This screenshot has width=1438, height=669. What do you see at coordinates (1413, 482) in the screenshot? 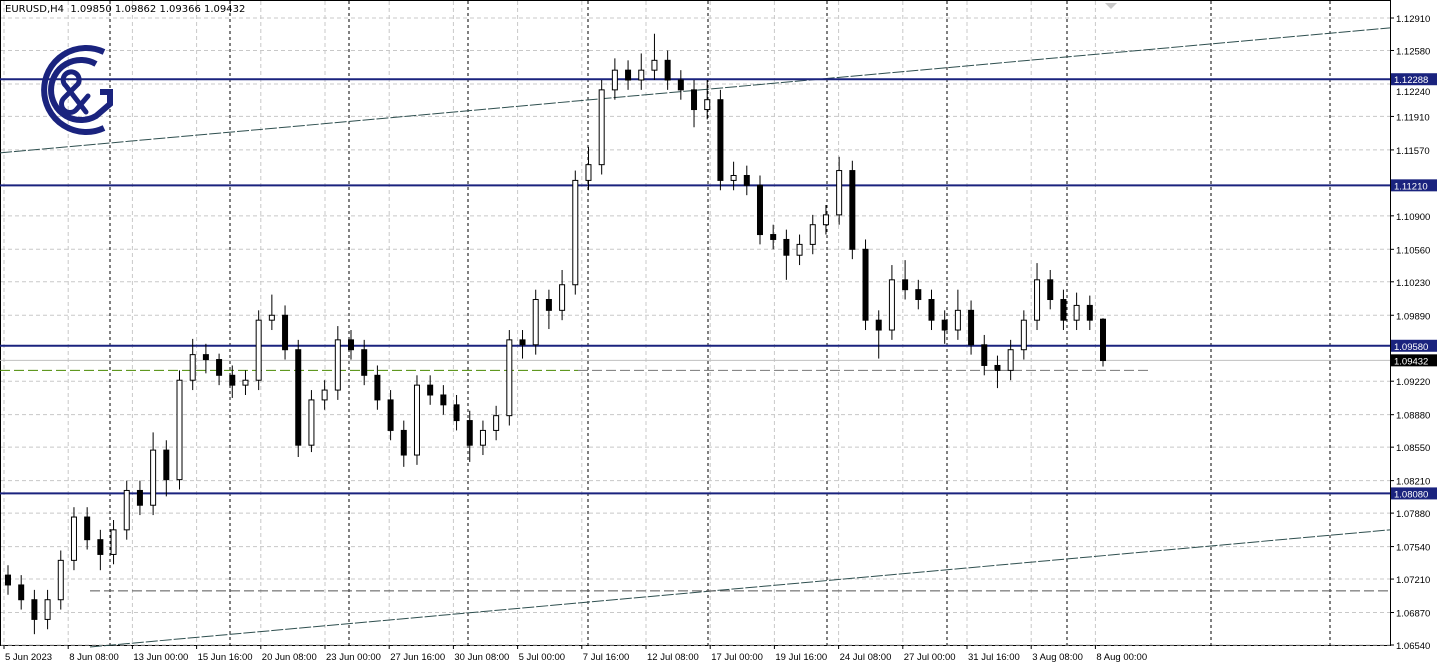
I see `y-tick-label: 1.08210` at bounding box center [1413, 482].